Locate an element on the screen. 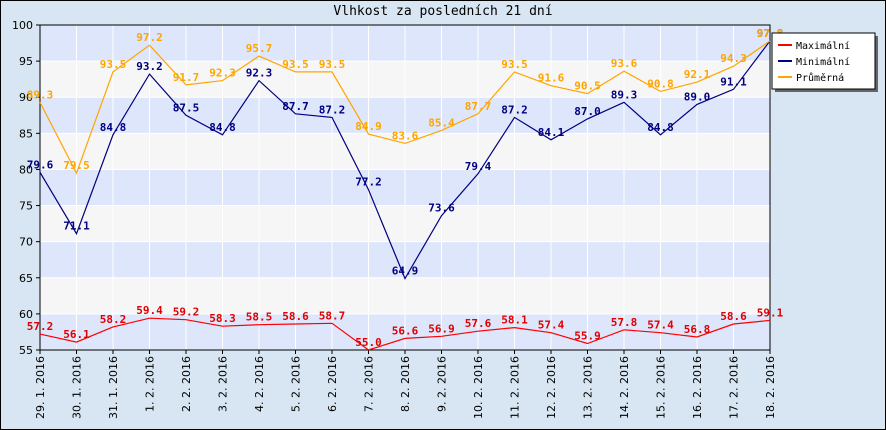 This screenshot has height=430, width=886. x-tick-label: 30. 1. 2016 is located at coordinates (77, 387).